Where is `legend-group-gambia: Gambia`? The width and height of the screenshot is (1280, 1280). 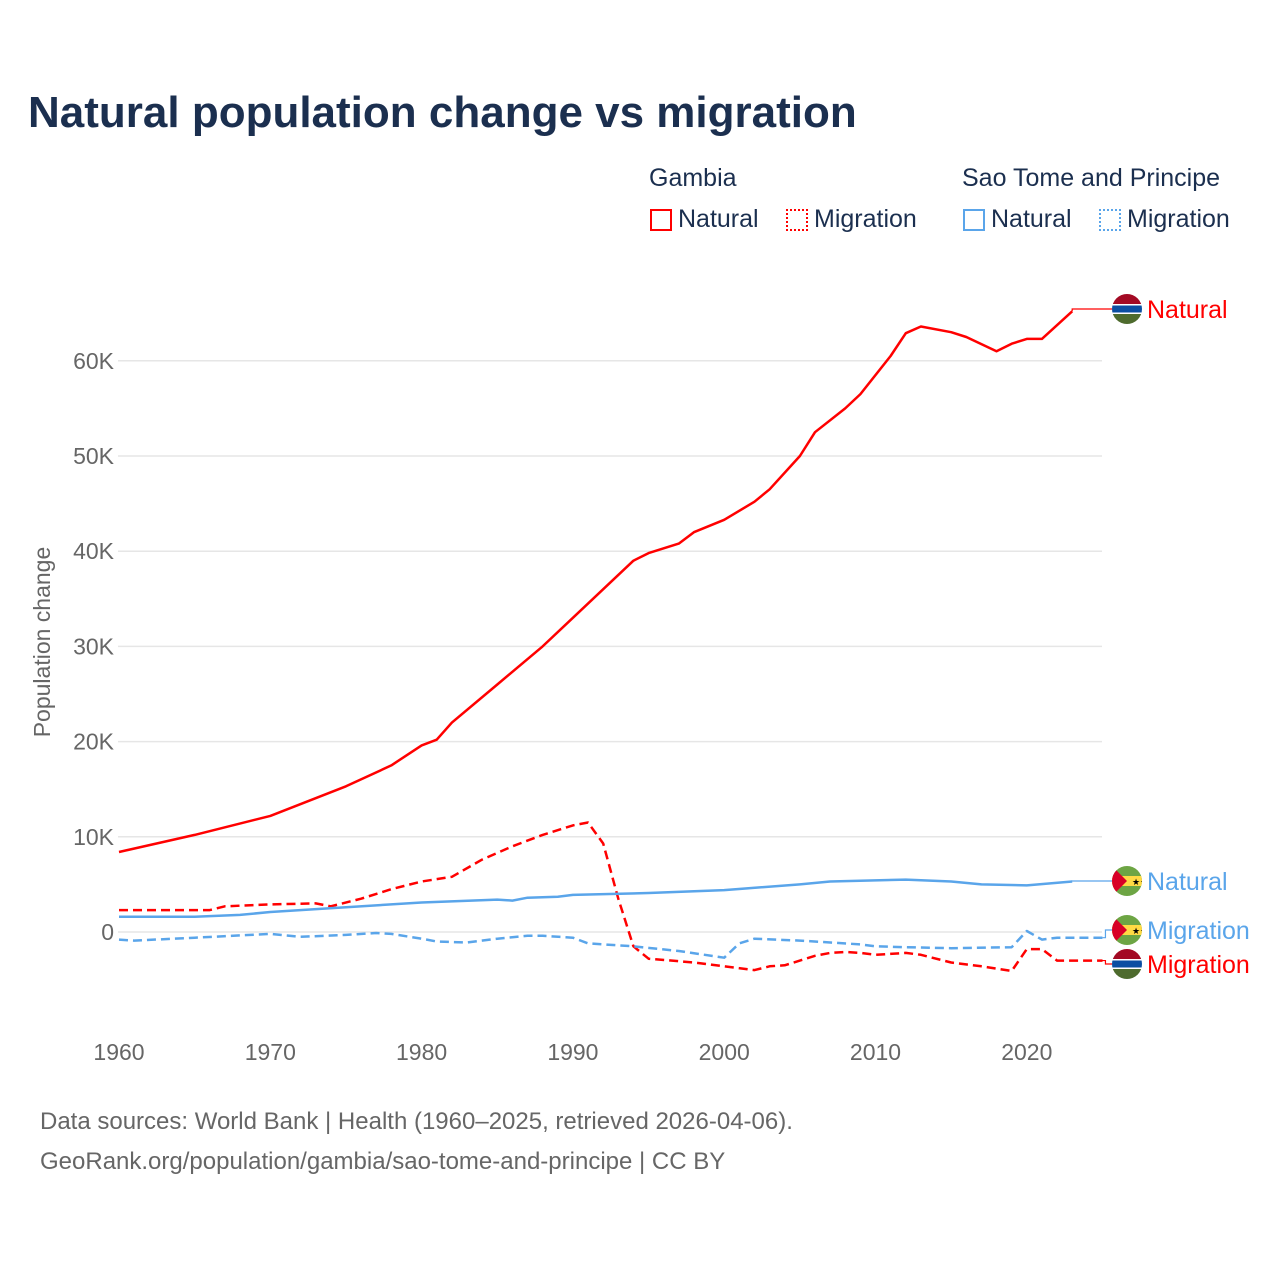 legend-group-gambia: Gambia is located at coordinates (693, 178).